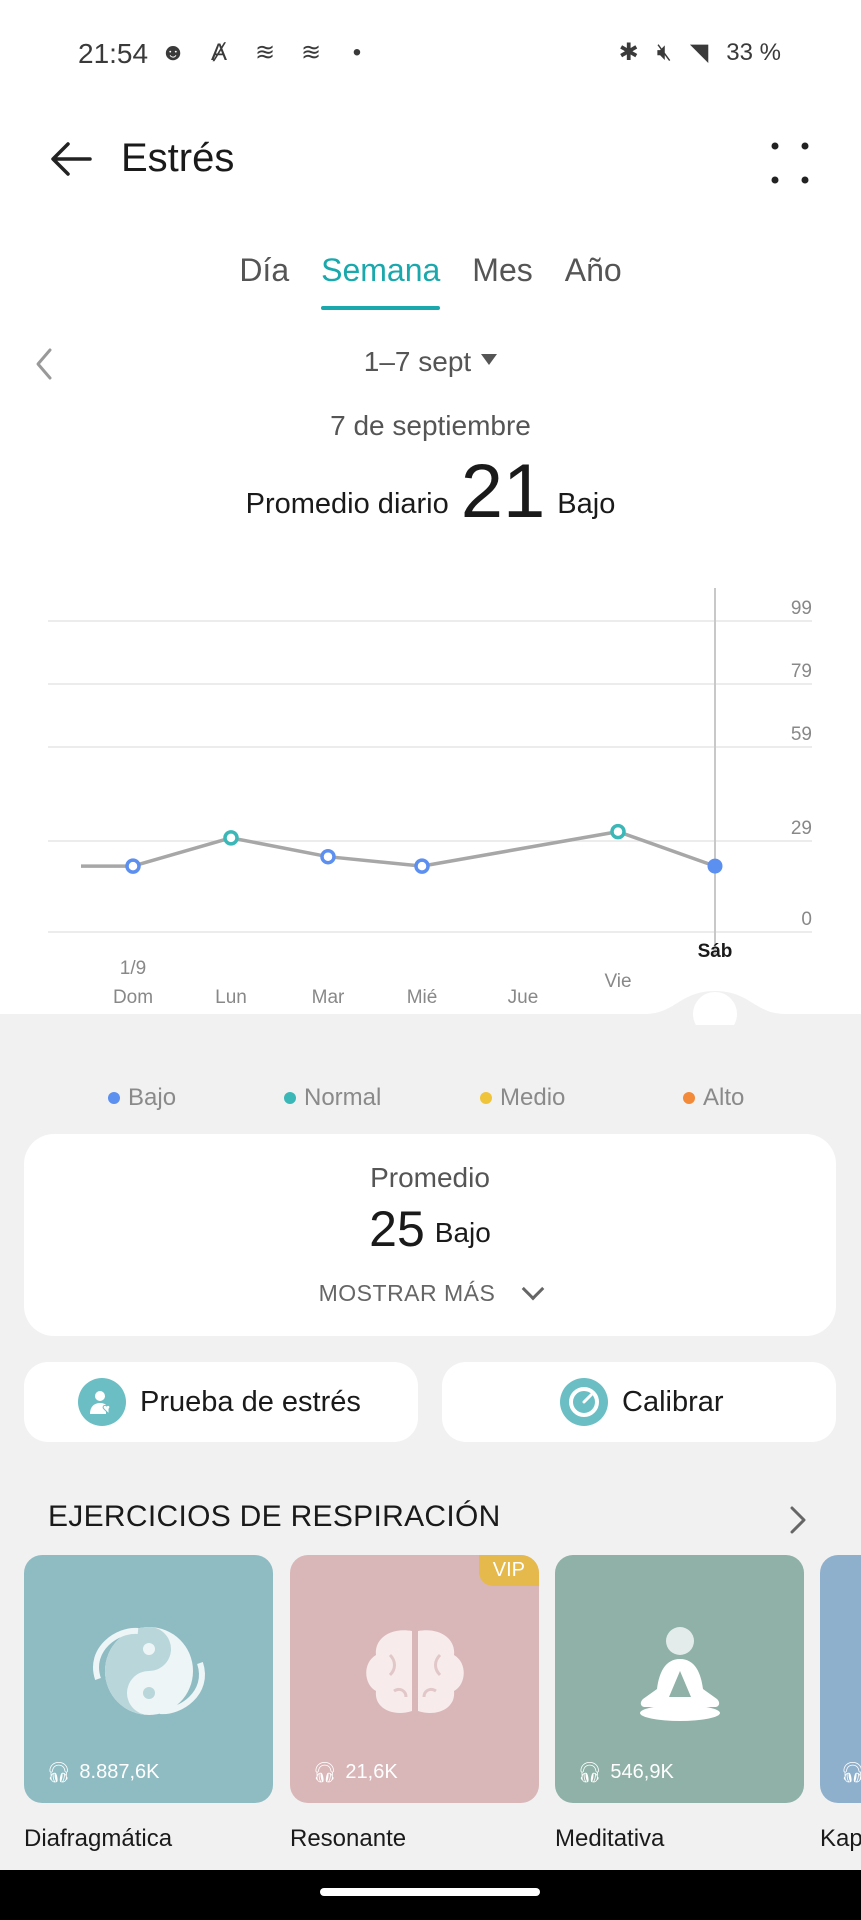 Image resolution: width=861 pixels, height=1920 pixels. I want to click on average-card: Promedio 25 Bajo MOSTRAR MÁS, so click(430, 1235).